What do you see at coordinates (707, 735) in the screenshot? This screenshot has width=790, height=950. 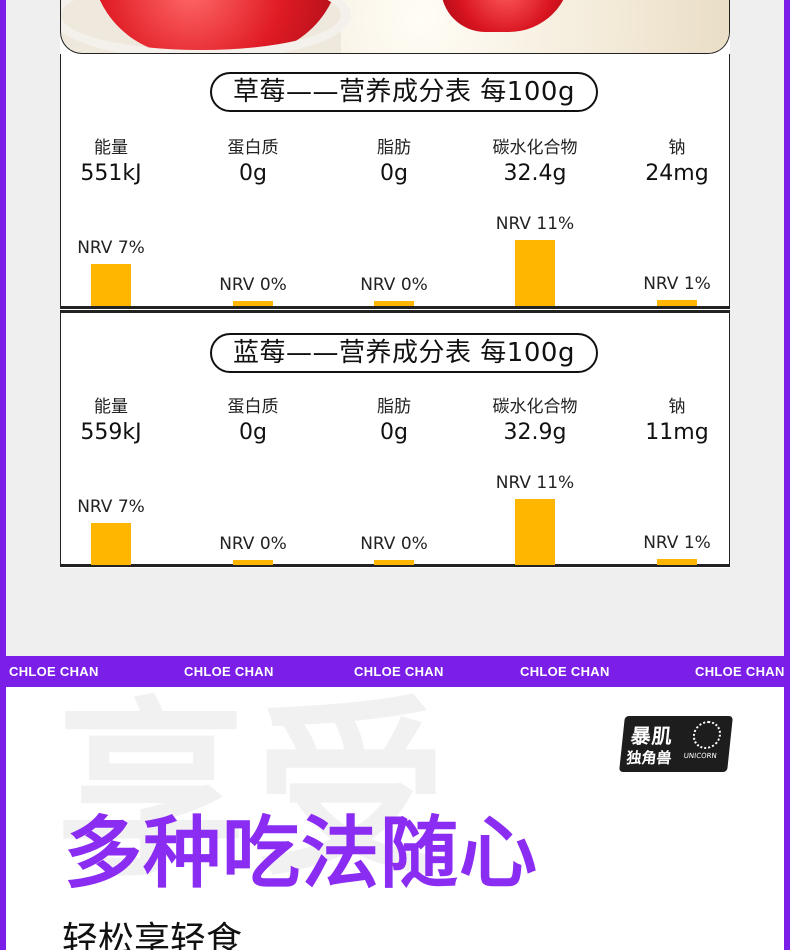 I see `unicorn-icon` at bounding box center [707, 735].